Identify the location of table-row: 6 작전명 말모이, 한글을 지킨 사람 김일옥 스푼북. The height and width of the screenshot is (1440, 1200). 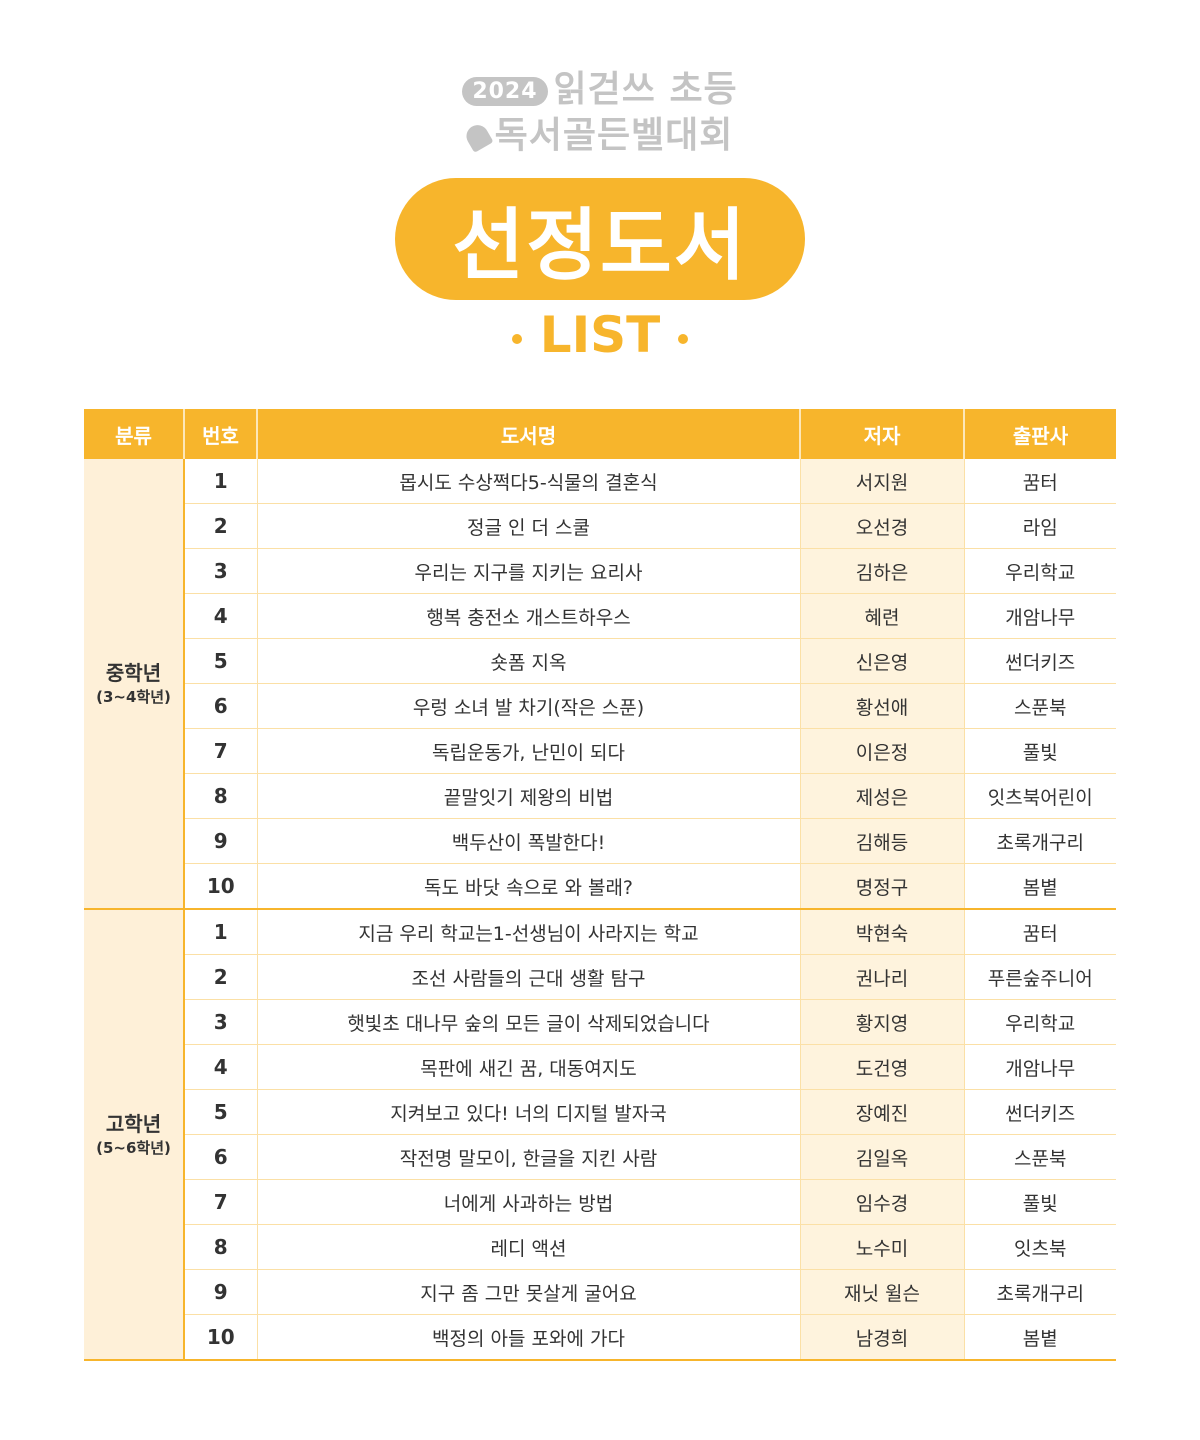
(600, 1157).